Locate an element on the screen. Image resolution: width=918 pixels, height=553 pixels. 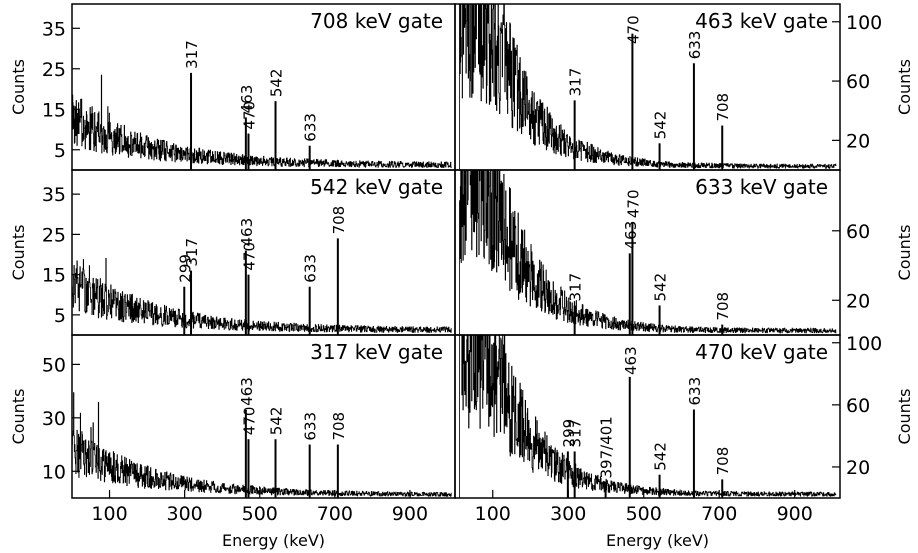
y-axis-title-5: Counts is located at coordinates (904, 417).